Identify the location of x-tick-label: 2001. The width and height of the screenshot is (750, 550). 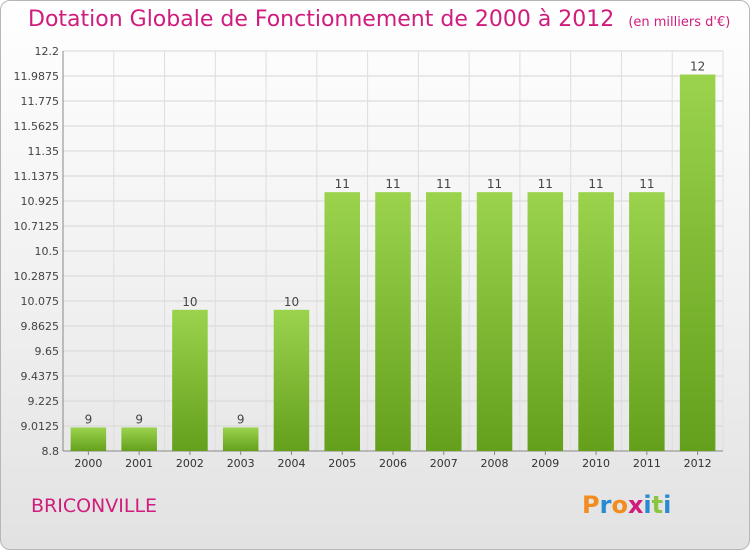
(139, 463).